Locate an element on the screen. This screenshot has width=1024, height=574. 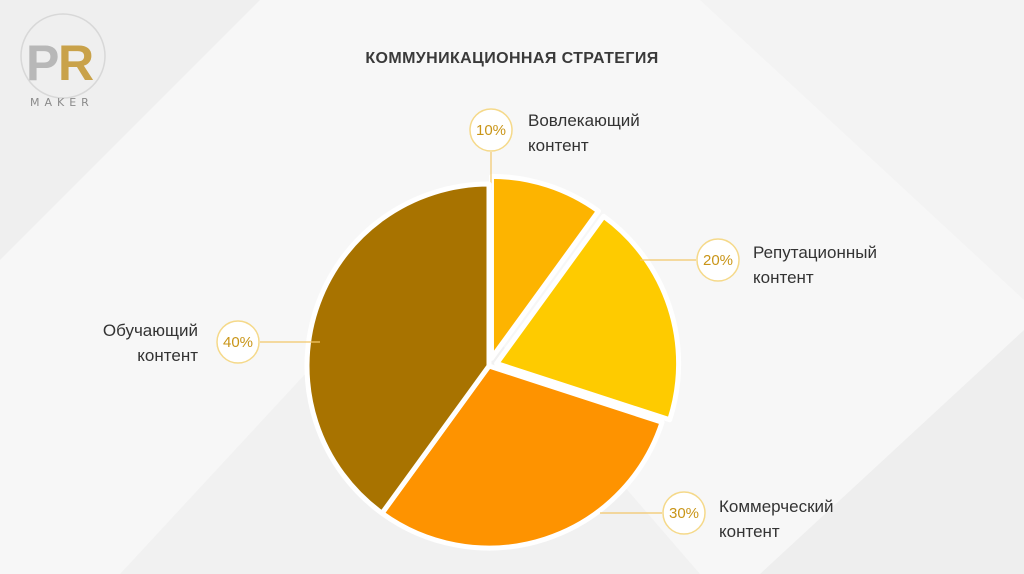
percent-label: 40% is located at coordinates (238, 342).